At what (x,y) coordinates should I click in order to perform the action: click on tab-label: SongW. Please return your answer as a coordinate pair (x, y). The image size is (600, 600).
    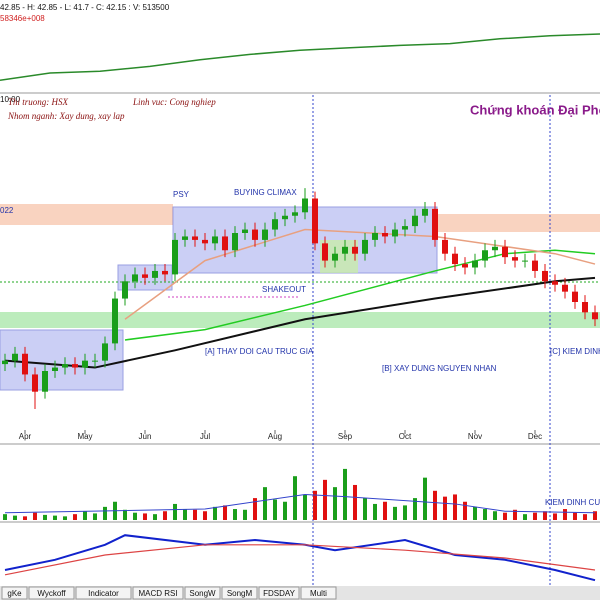
    Looking at the image, I should click on (202, 593).